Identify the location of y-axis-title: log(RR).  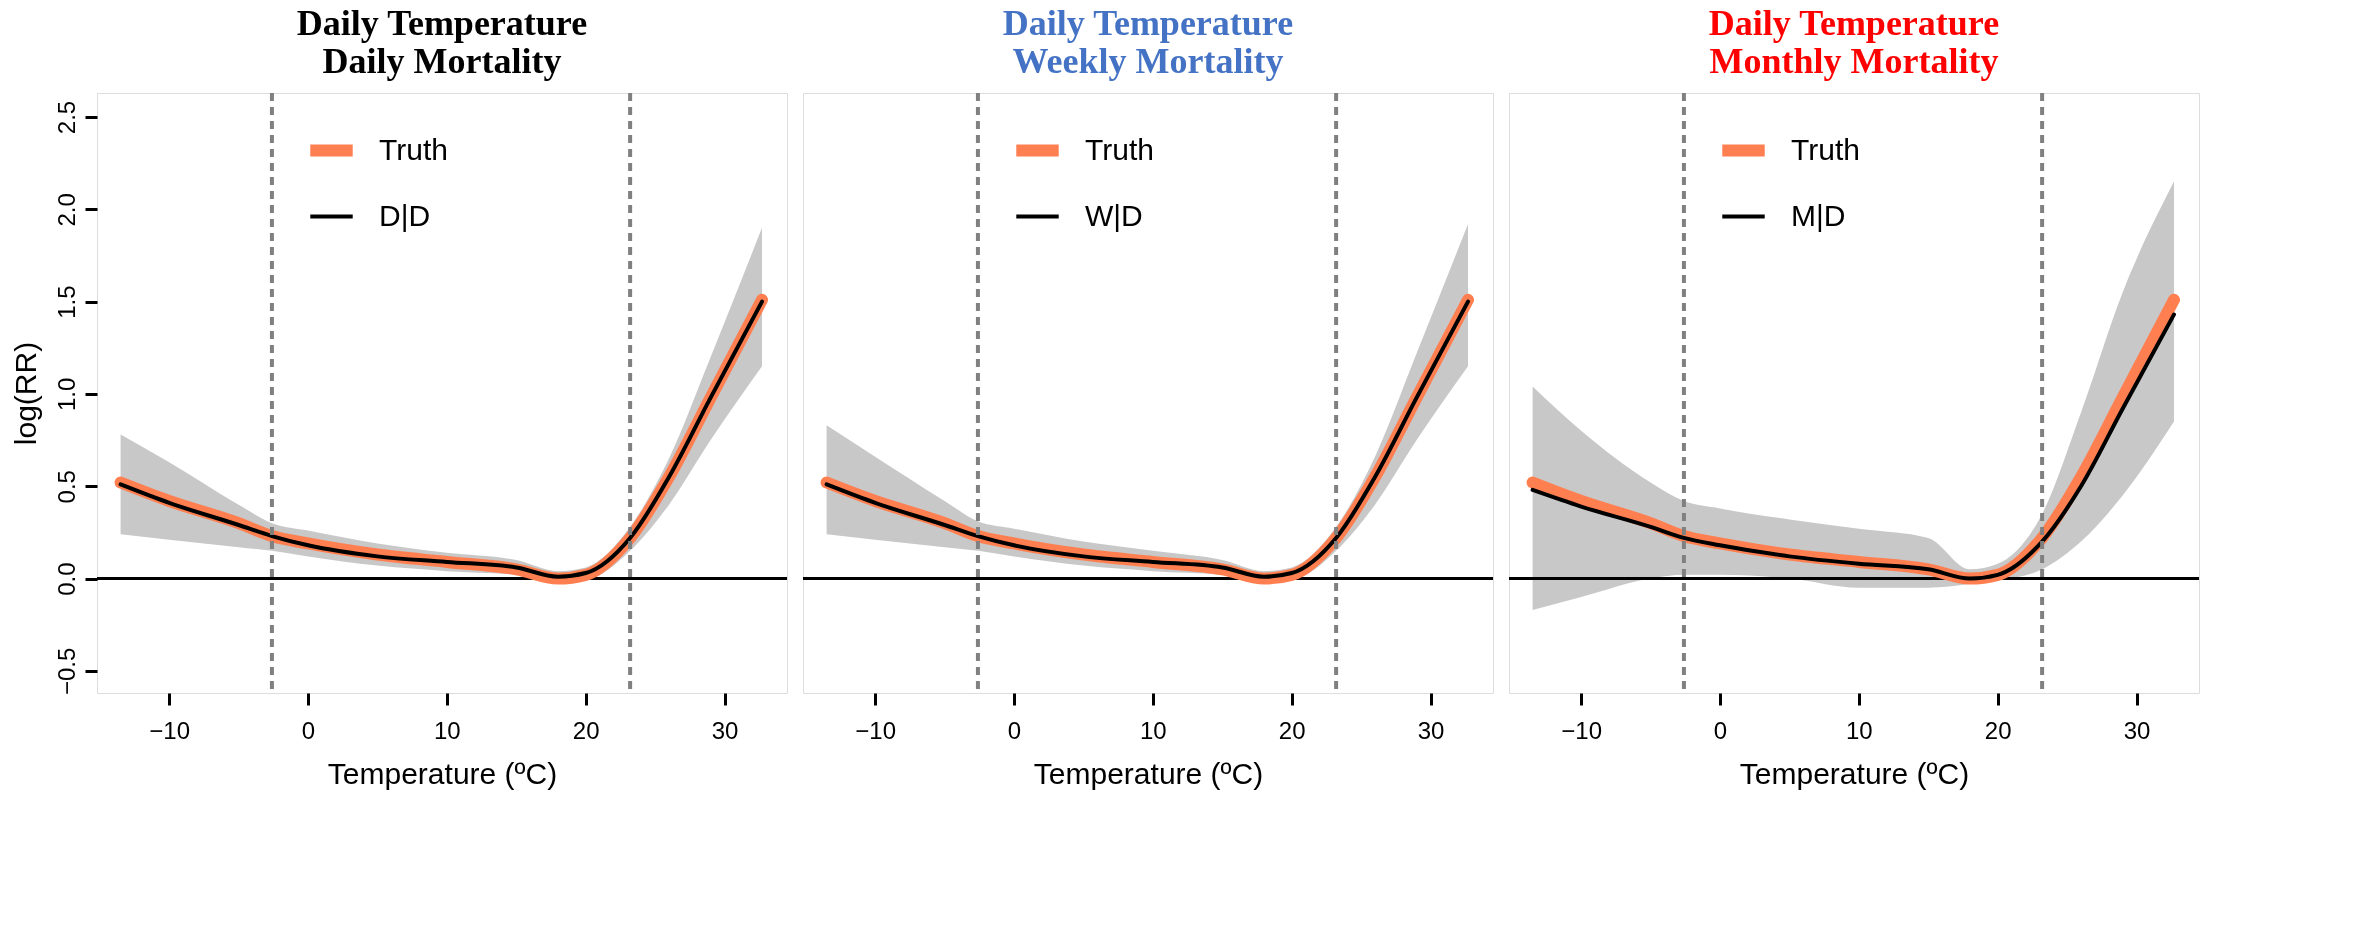
(25, 393).